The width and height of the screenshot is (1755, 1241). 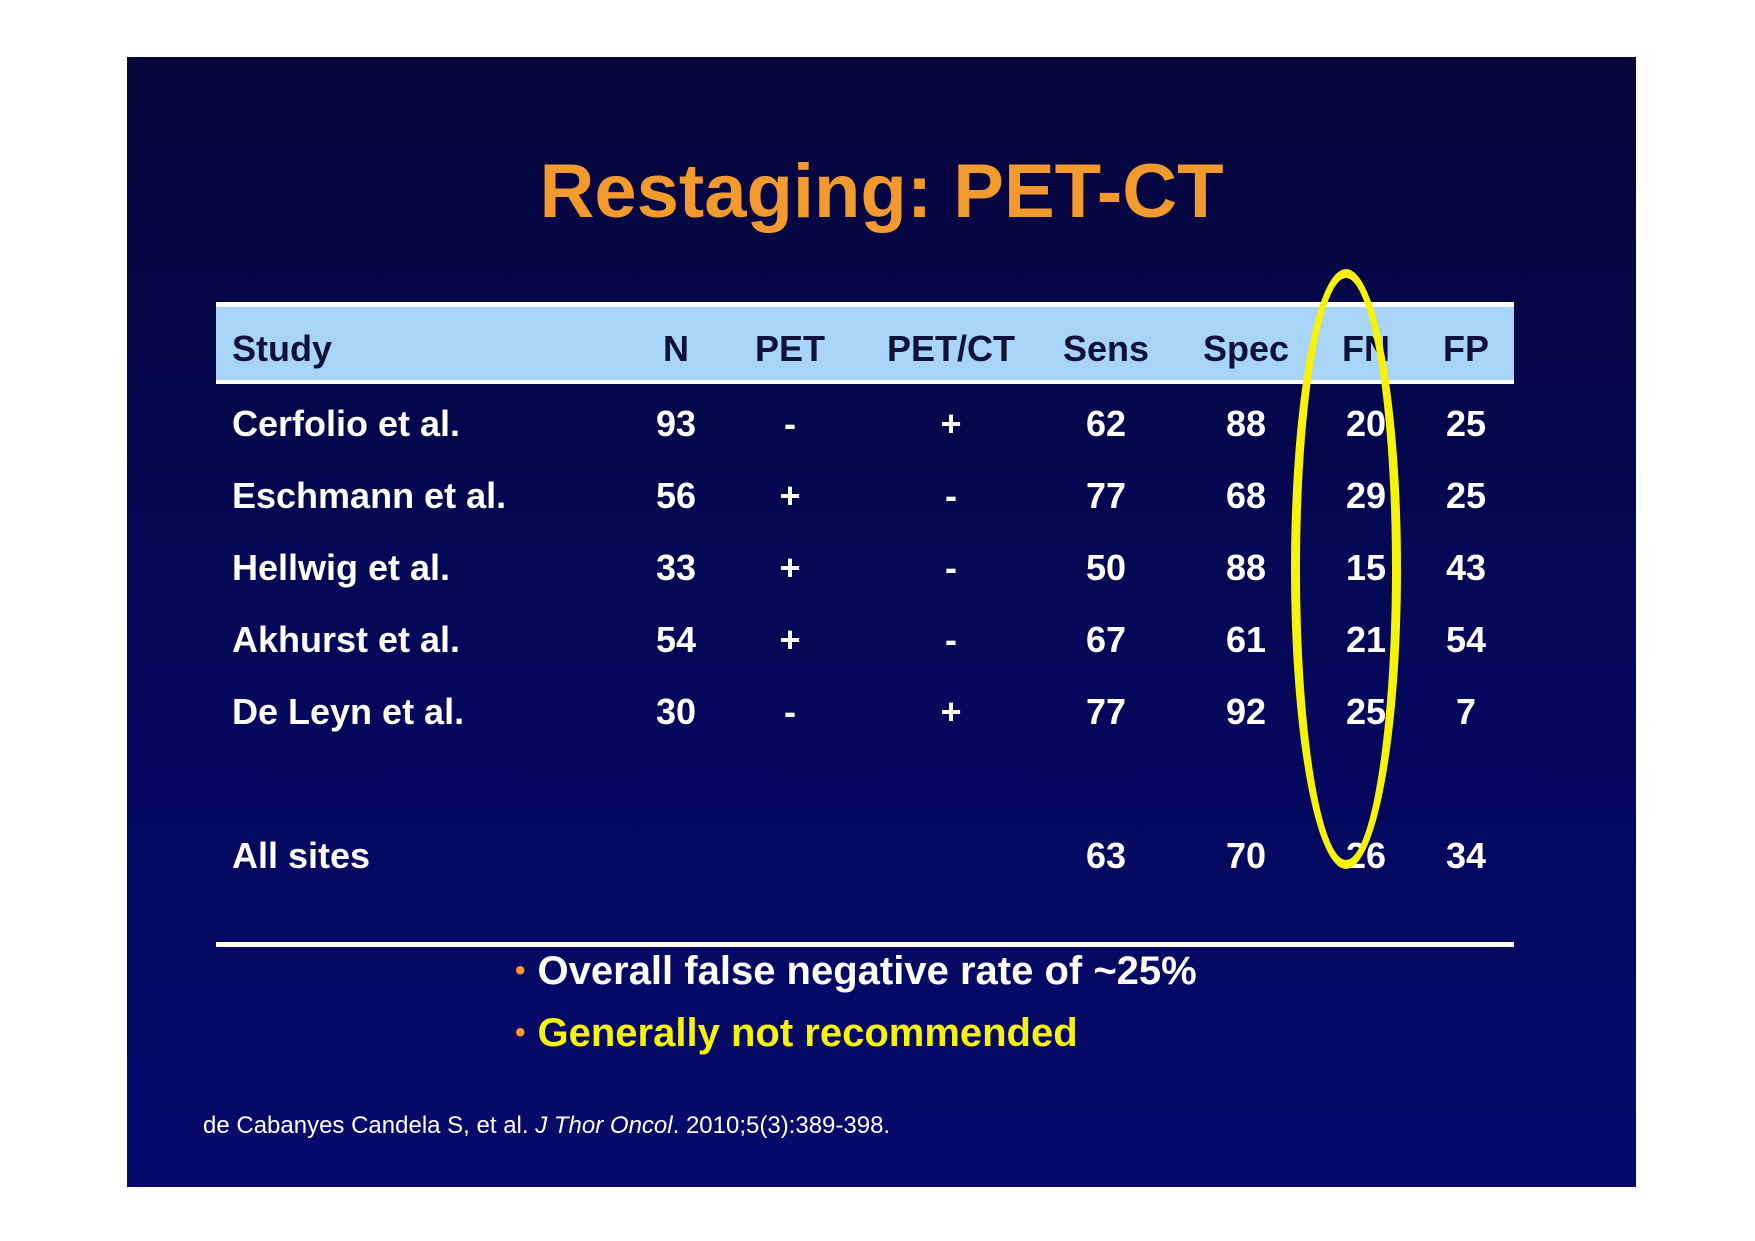 What do you see at coordinates (1106, 639) in the screenshot?
I see `cell-sens: 67` at bounding box center [1106, 639].